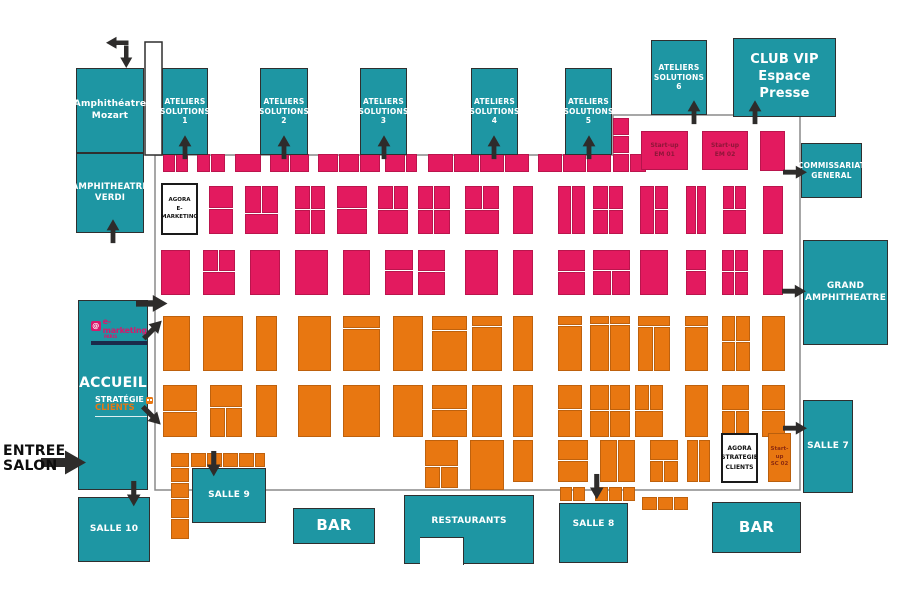 Image resolution: width=900 pixels, height=600 pixels. I want to click on room-label: GRAND AMPHITHEATRE, so click(845, 291).